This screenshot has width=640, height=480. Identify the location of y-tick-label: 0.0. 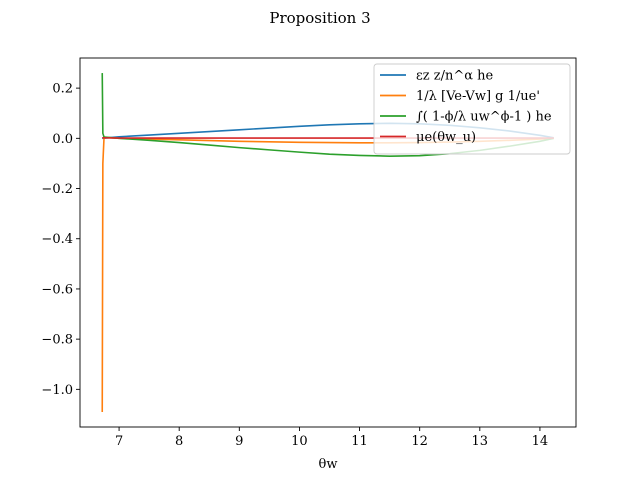
(62, 139).